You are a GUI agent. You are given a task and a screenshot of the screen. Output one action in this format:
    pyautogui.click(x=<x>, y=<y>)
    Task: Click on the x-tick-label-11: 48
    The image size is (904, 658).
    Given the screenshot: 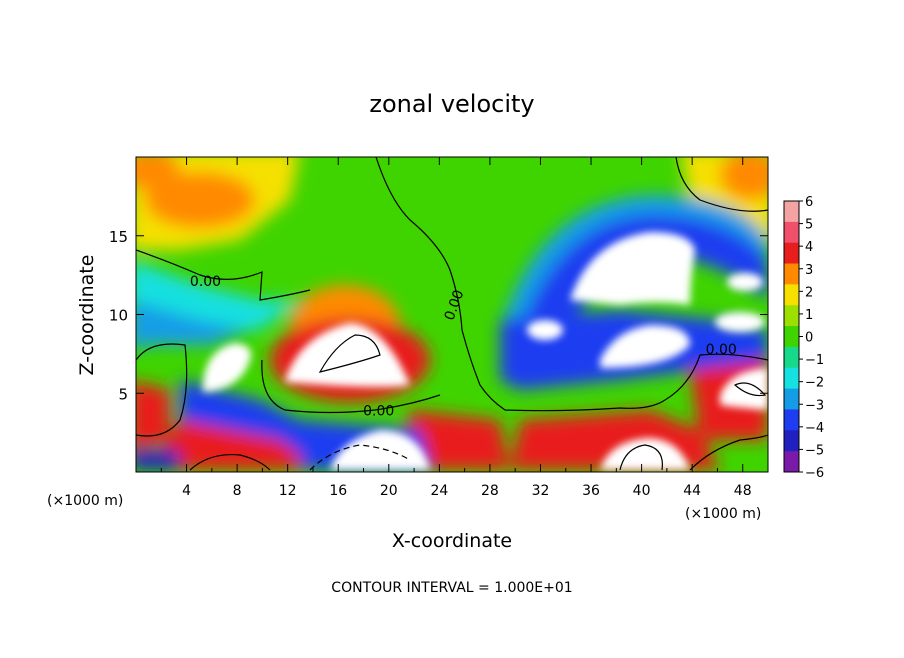 What is the action you would take?
    pyautogui.click(x=743, y=491)
    